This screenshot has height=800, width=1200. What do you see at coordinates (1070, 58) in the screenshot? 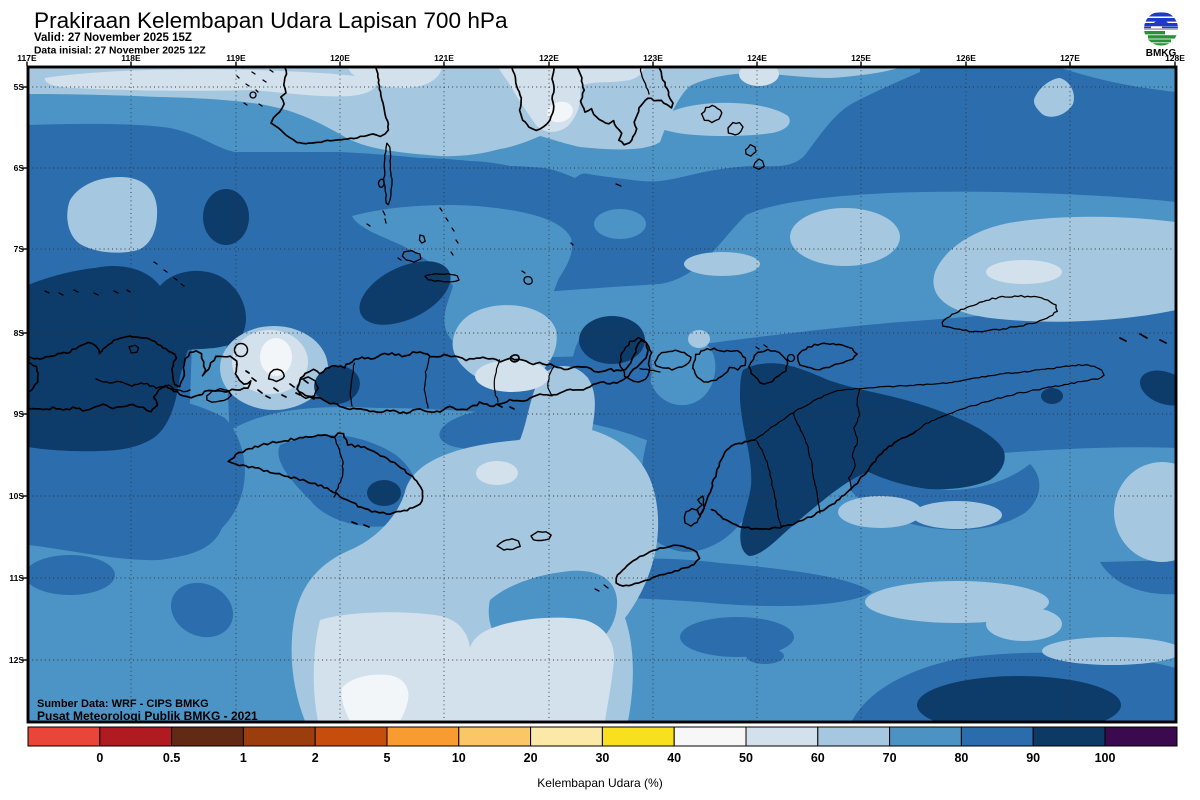
I see `svg-text: 127E` at bounding box center [1070, 58].